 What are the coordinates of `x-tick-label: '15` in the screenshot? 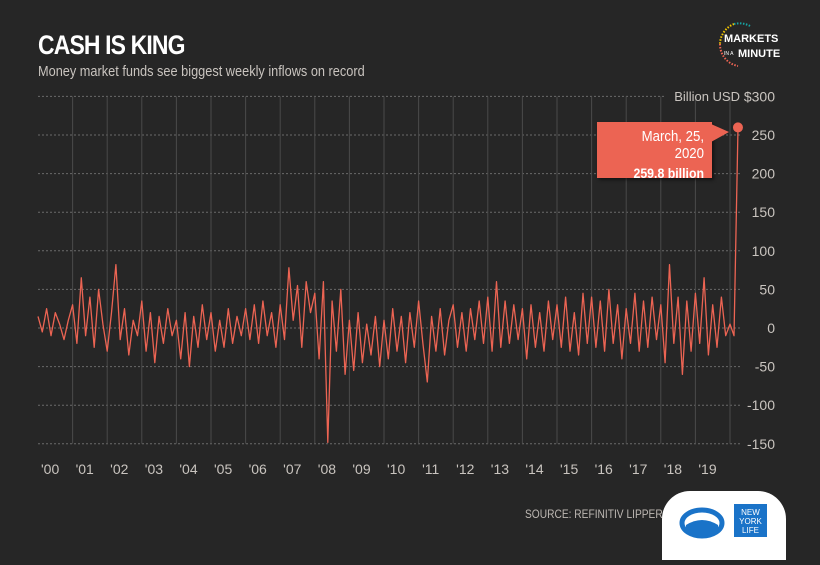 It's located at (569, 469).